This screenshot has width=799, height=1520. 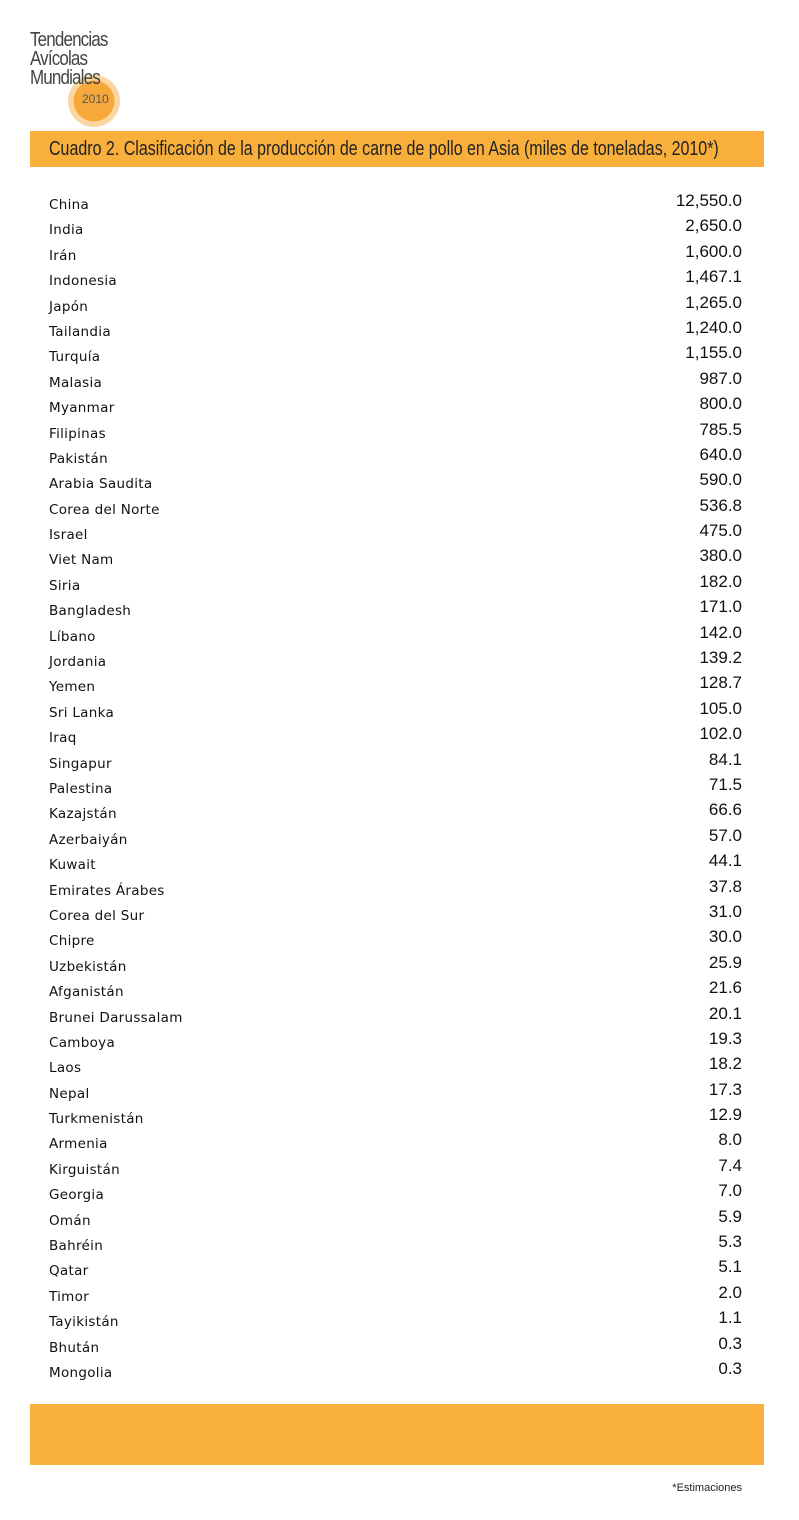 I want to click on country-name: Tailandia, so click(x=80, y=331).